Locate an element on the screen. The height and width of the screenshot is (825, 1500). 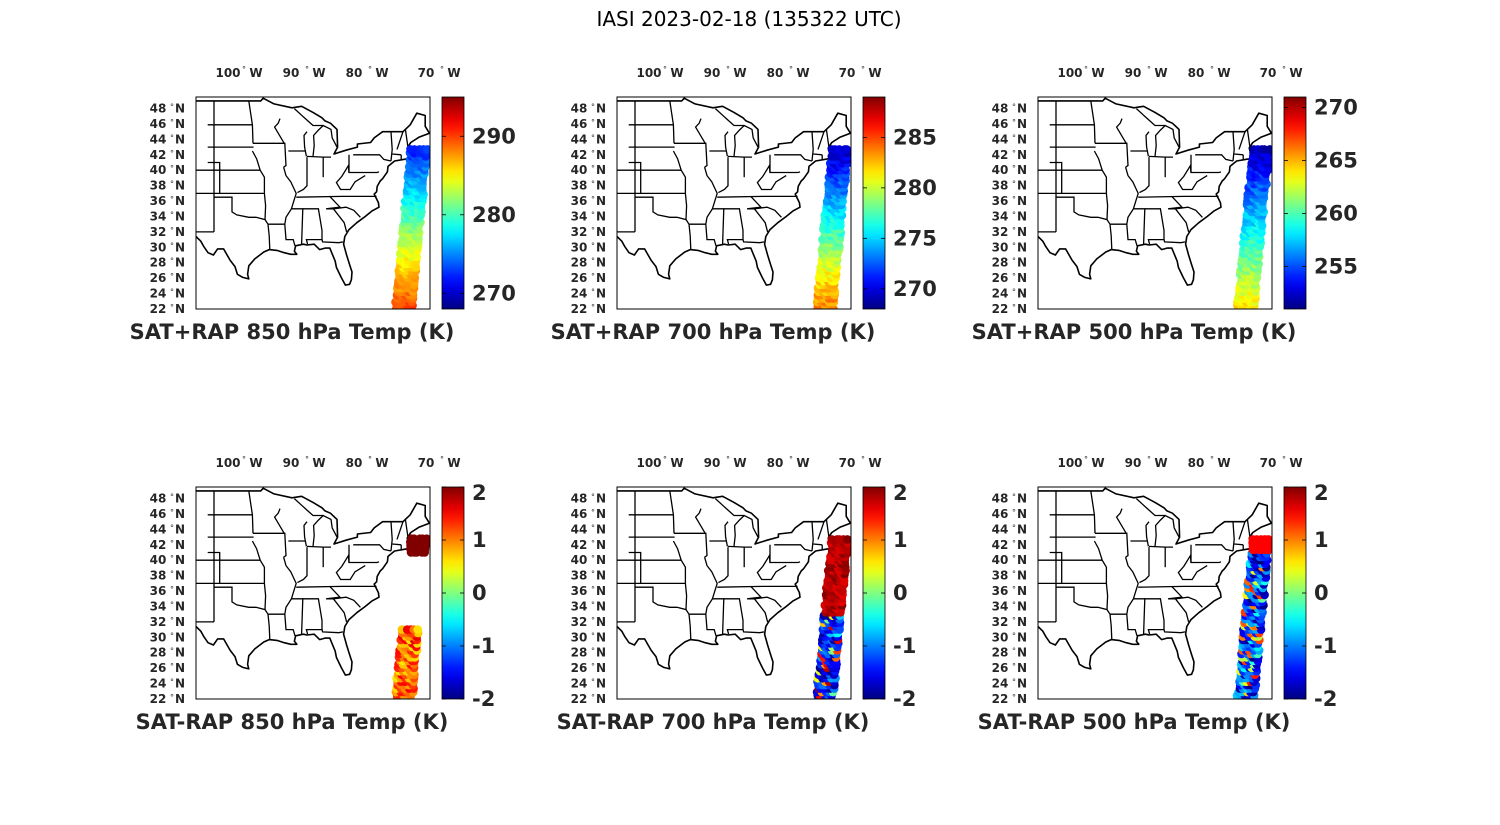
lon-label: 70 is located at coordinates (847, 463).